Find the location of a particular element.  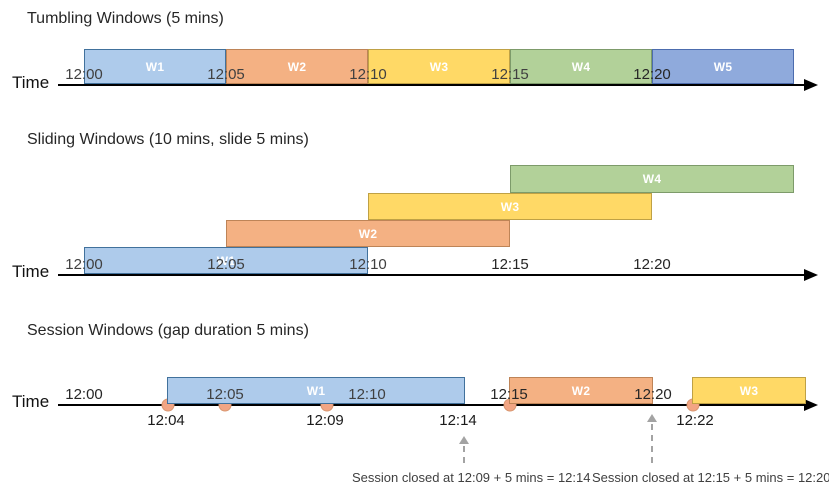

window-label: W5 is located at coordinates (723, 66).